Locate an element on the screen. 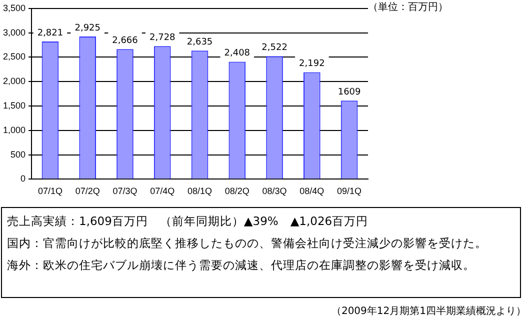 The image size is (530, 320). x-tick-label: 07/2Q is located at coordinates (87, 191).